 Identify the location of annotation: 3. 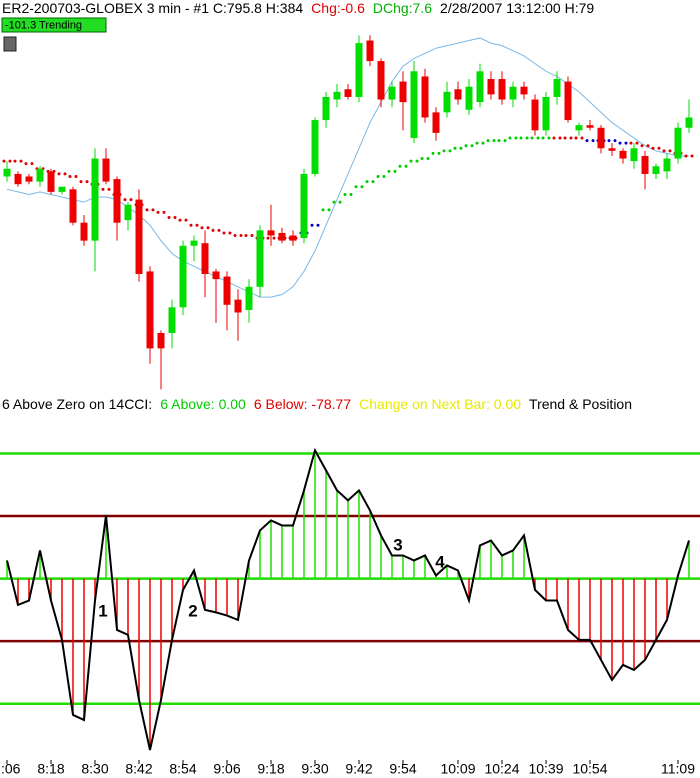
(397, 544).